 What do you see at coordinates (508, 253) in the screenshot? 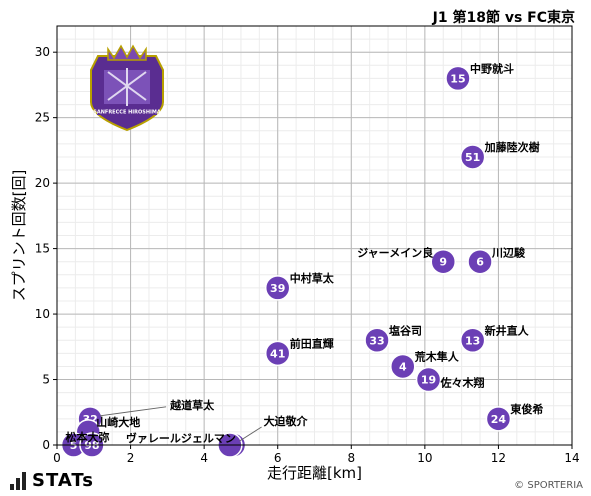
I see `player-name-label: 川辺駿` at bounding box center [508, 253].